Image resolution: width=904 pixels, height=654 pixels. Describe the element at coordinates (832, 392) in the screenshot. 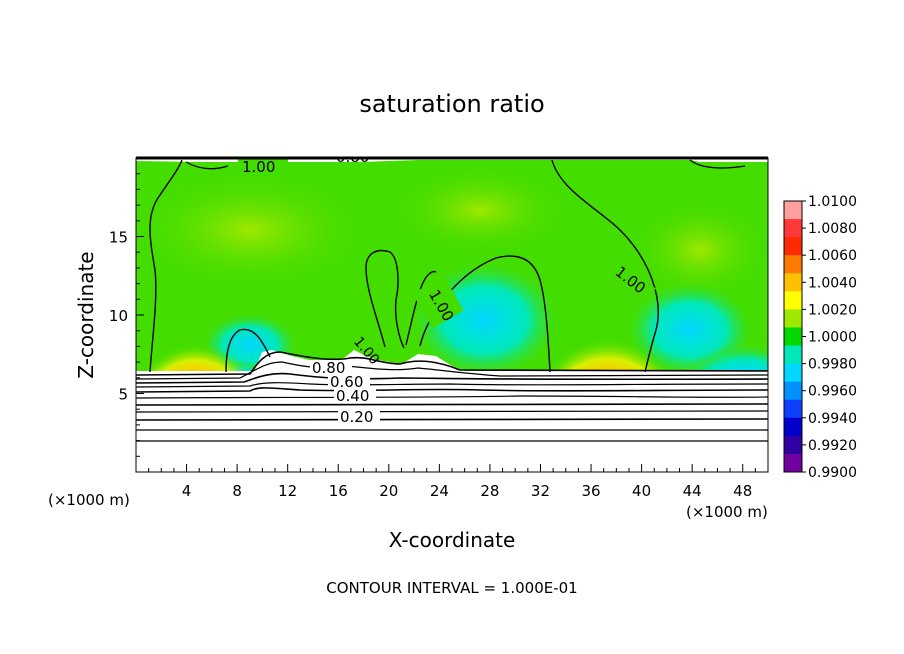

I see `colorbar-label: 0.9960` at that location.